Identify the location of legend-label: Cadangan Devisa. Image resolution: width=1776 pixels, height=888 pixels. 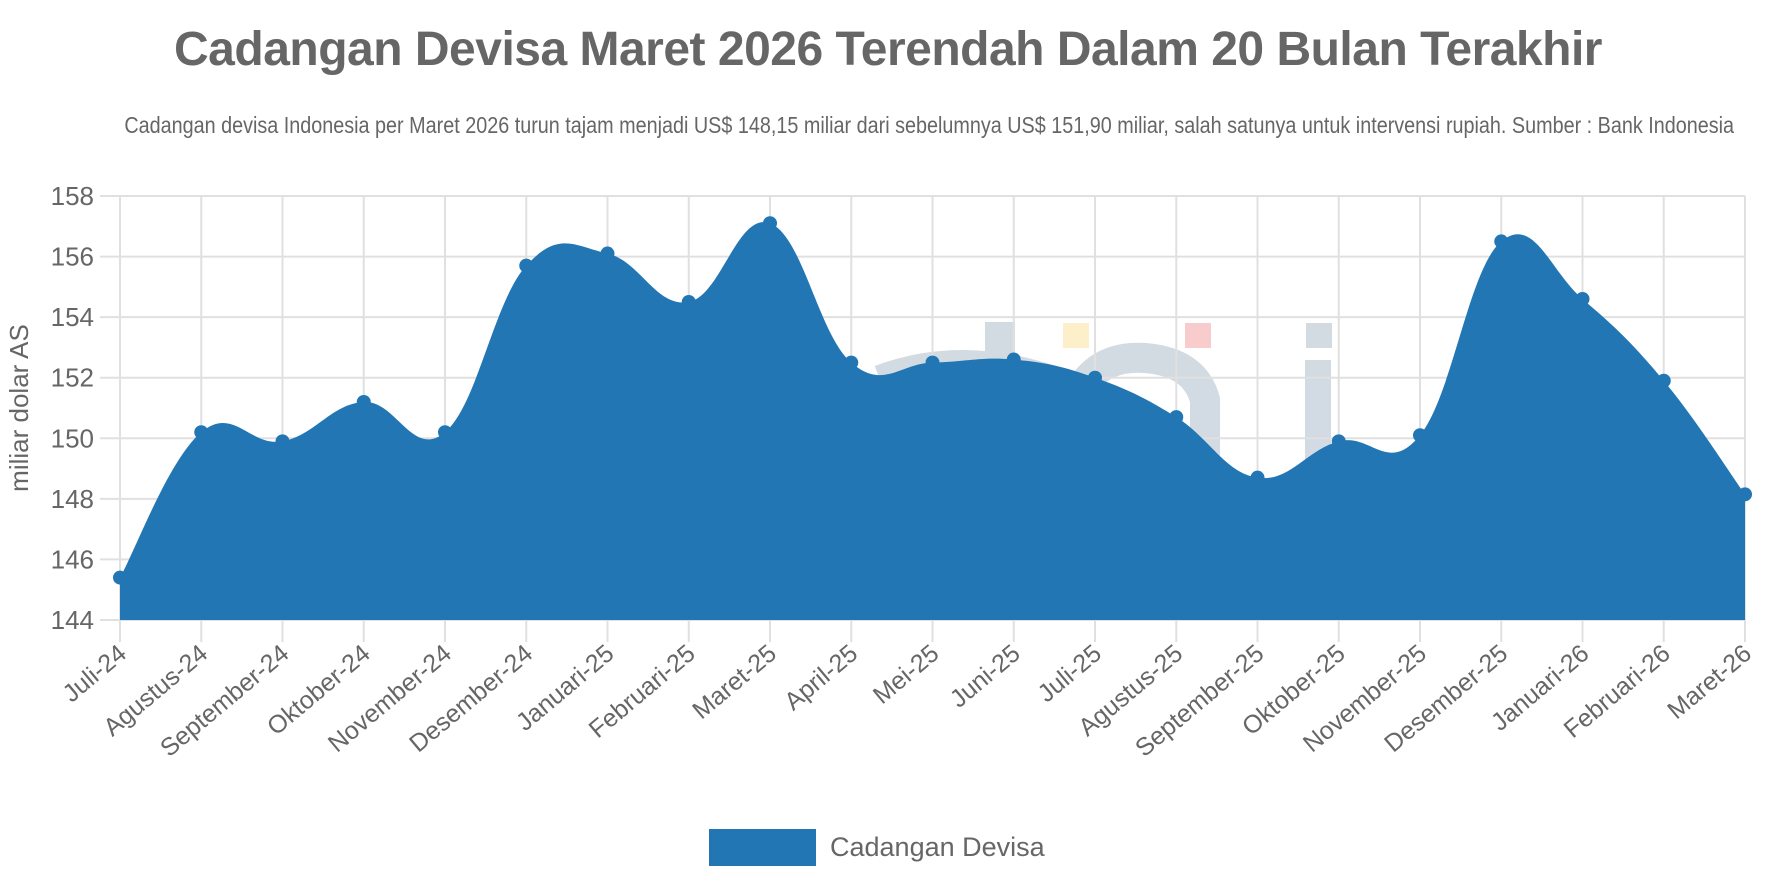
(937, 847).